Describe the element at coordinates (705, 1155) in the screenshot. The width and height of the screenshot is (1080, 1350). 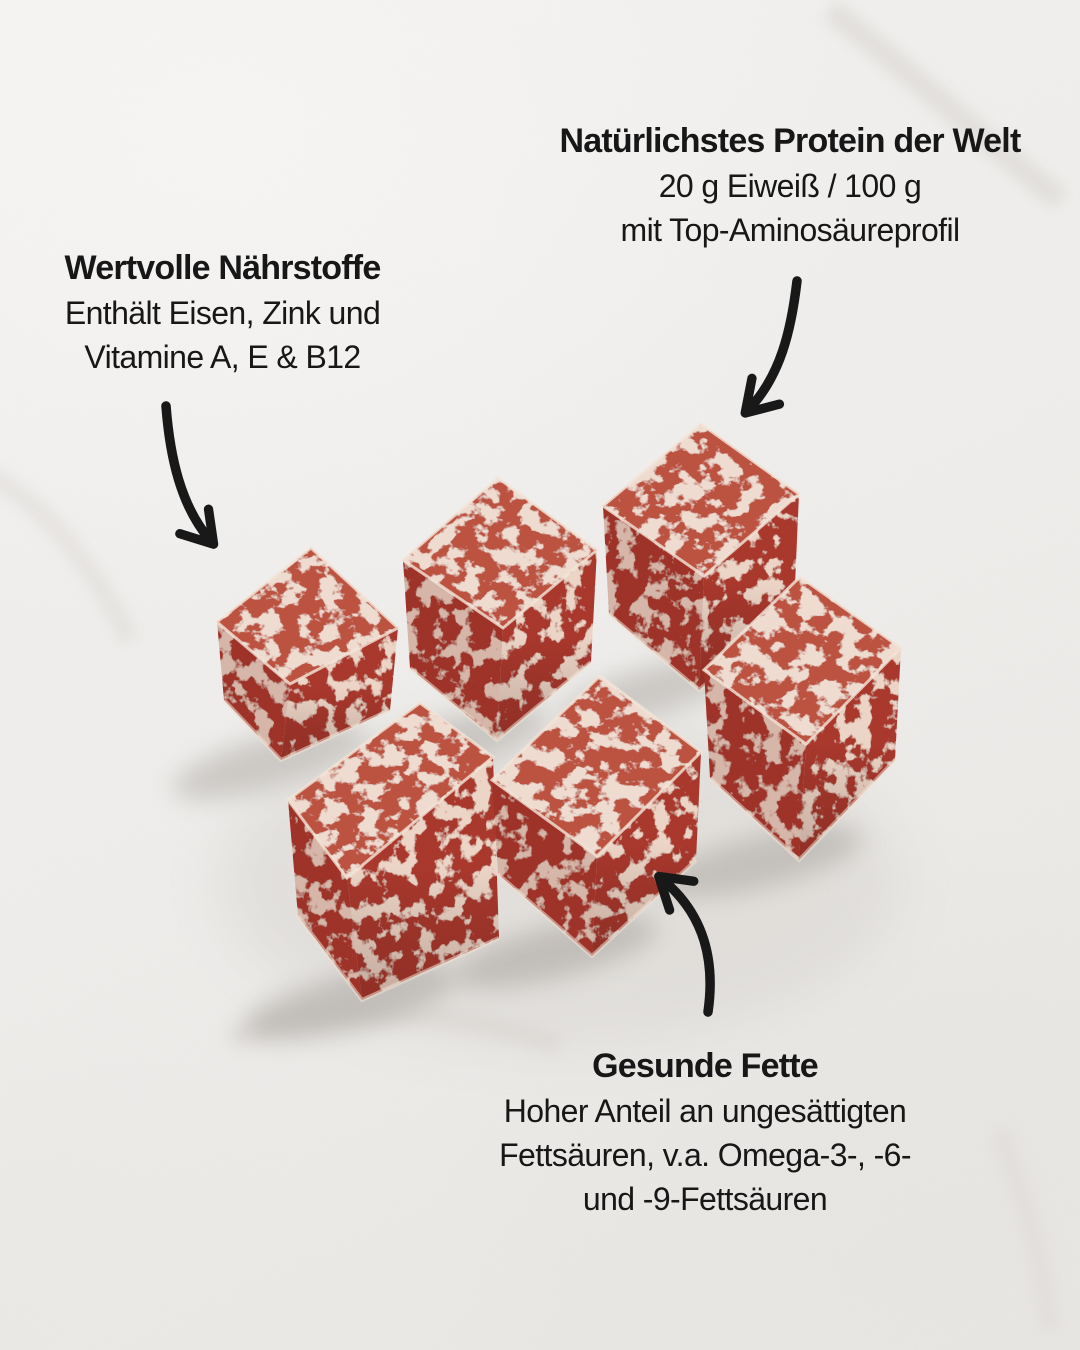
I see `callout-fats-line: Fettsäuren, v.a. Omega-3-, -6-` at that location.